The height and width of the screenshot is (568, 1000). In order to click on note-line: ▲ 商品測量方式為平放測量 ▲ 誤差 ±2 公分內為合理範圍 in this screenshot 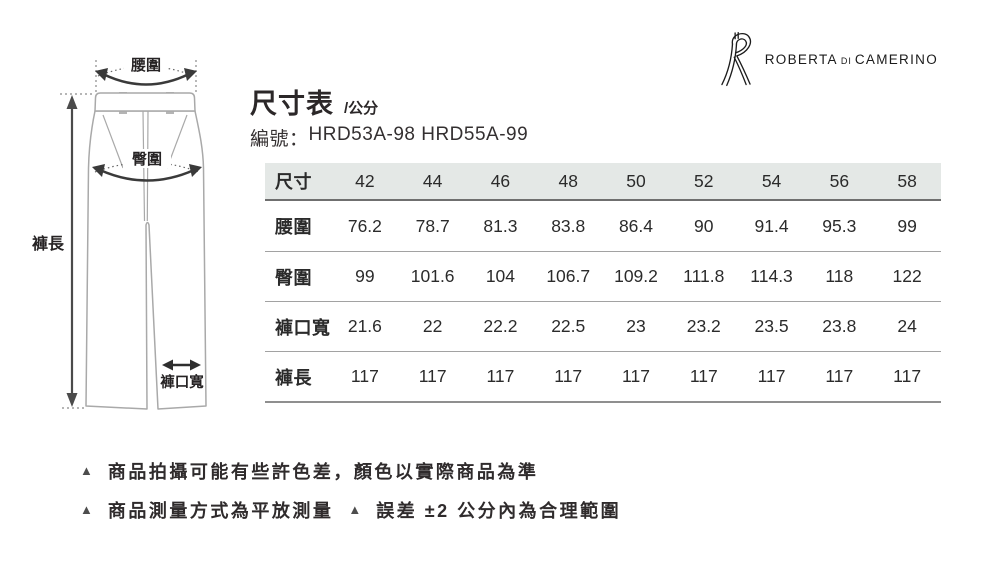, I will do `click(350, 510)`.